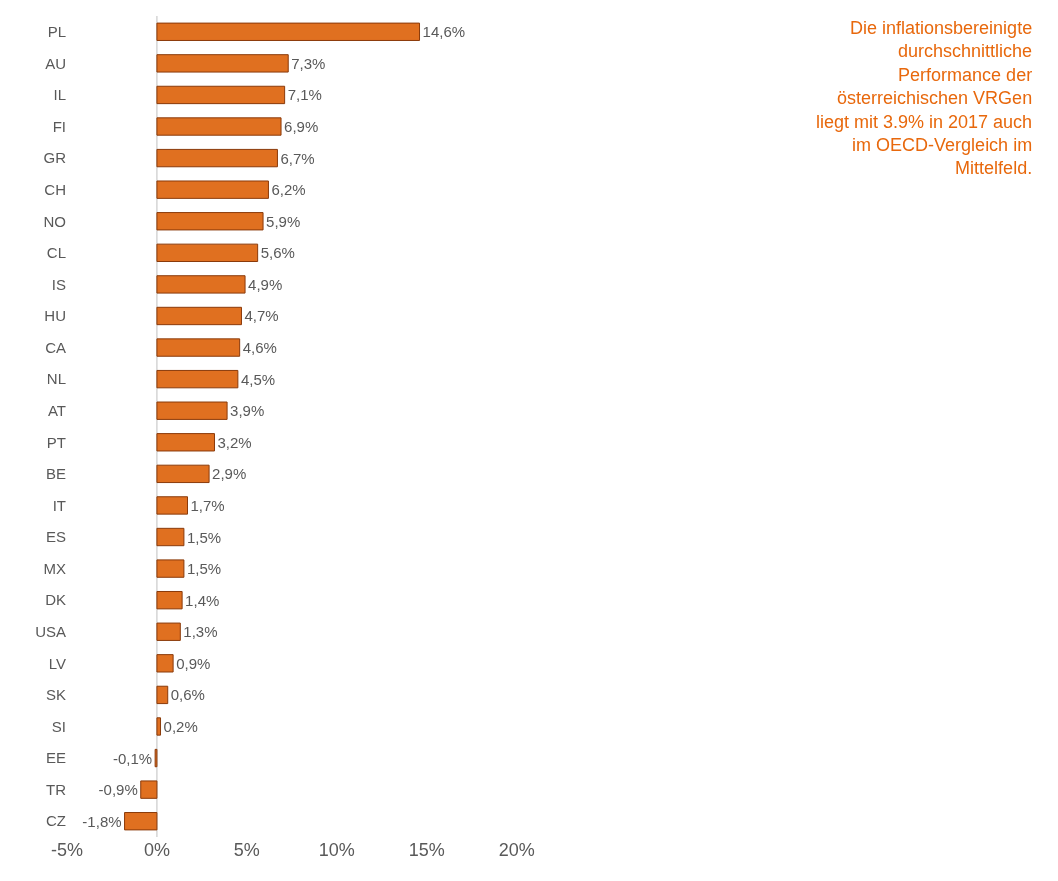  I want to click on y-tick-label: IL, so click(59, 95).